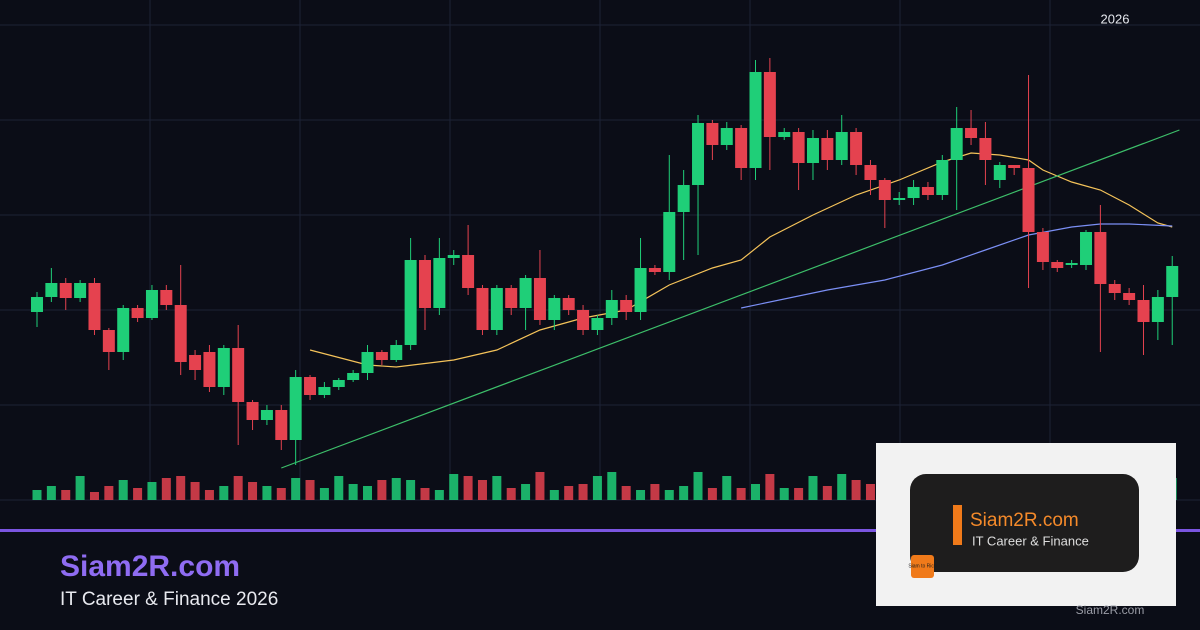 The height and width of the screenshot is (630, 1200). Describe the element at coordinates (1115, 18) in the screenshot. I see `time-label: 2026` at that location.